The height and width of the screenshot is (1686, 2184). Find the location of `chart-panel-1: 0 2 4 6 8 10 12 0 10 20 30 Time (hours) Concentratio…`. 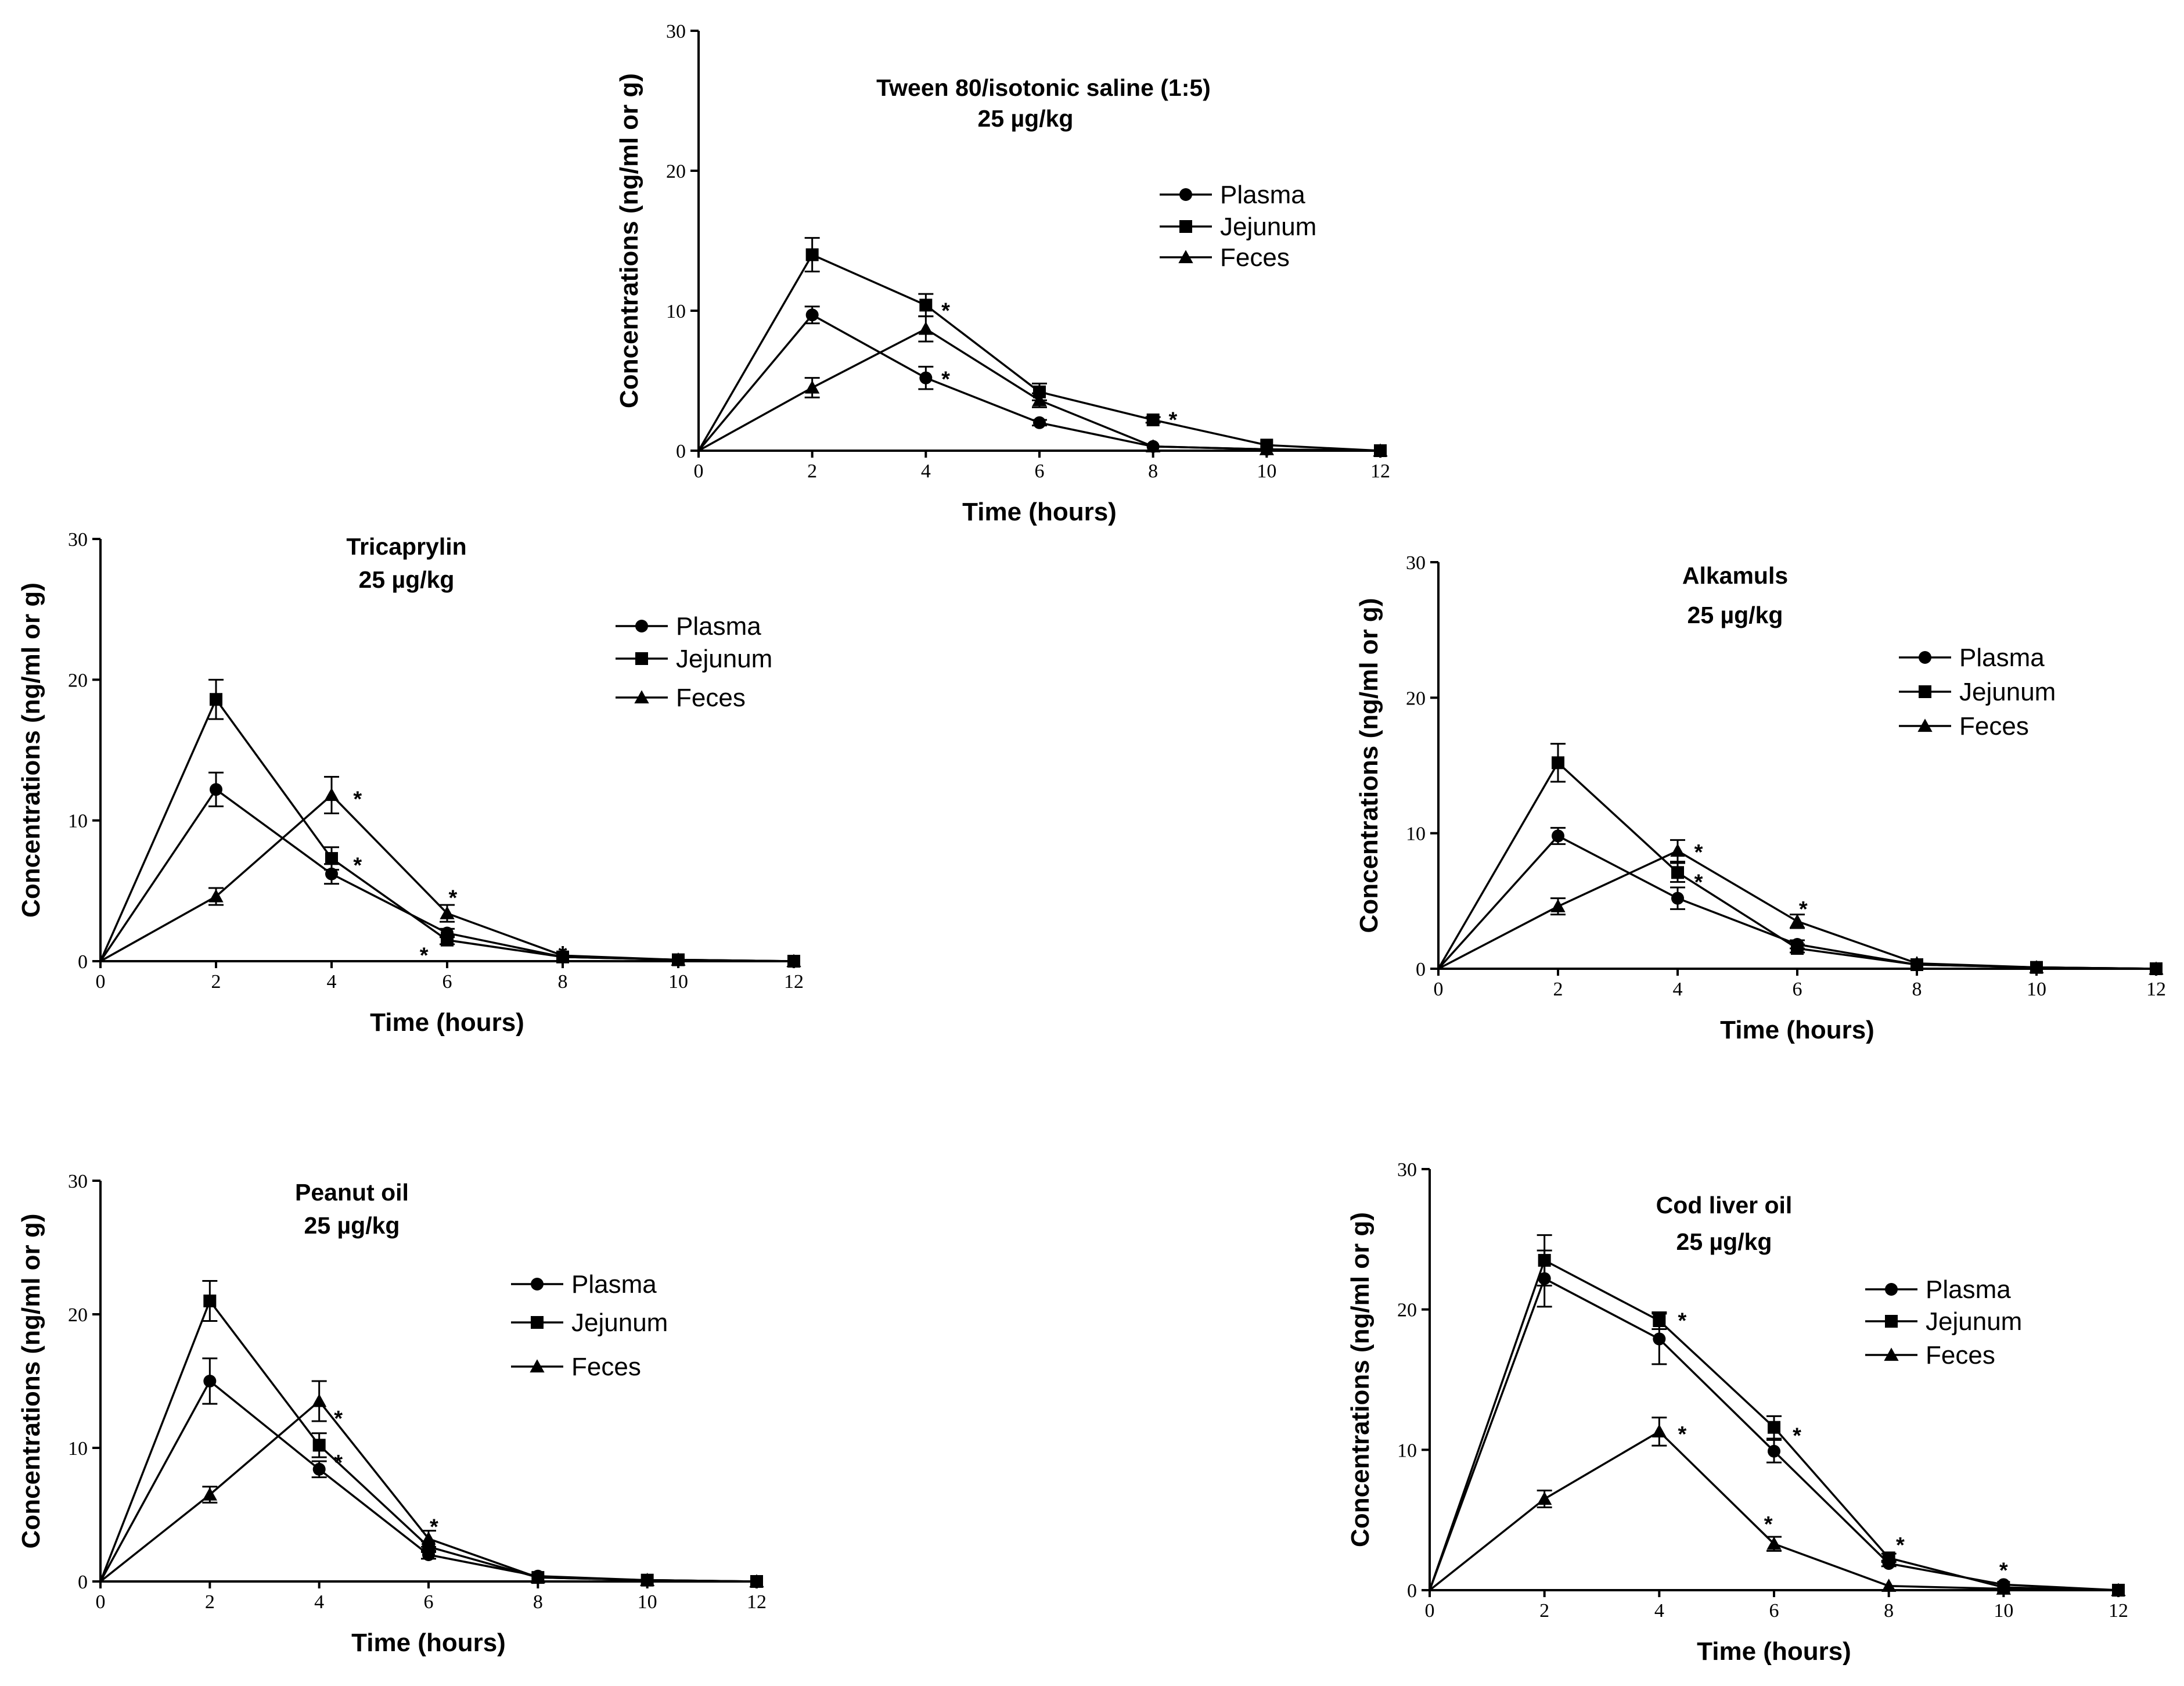

chart-panel-1: 0 2 4 6 8 10 12 0 10 20 30 Time (hours) Concentratio… is located at coordinates (1002, 273).